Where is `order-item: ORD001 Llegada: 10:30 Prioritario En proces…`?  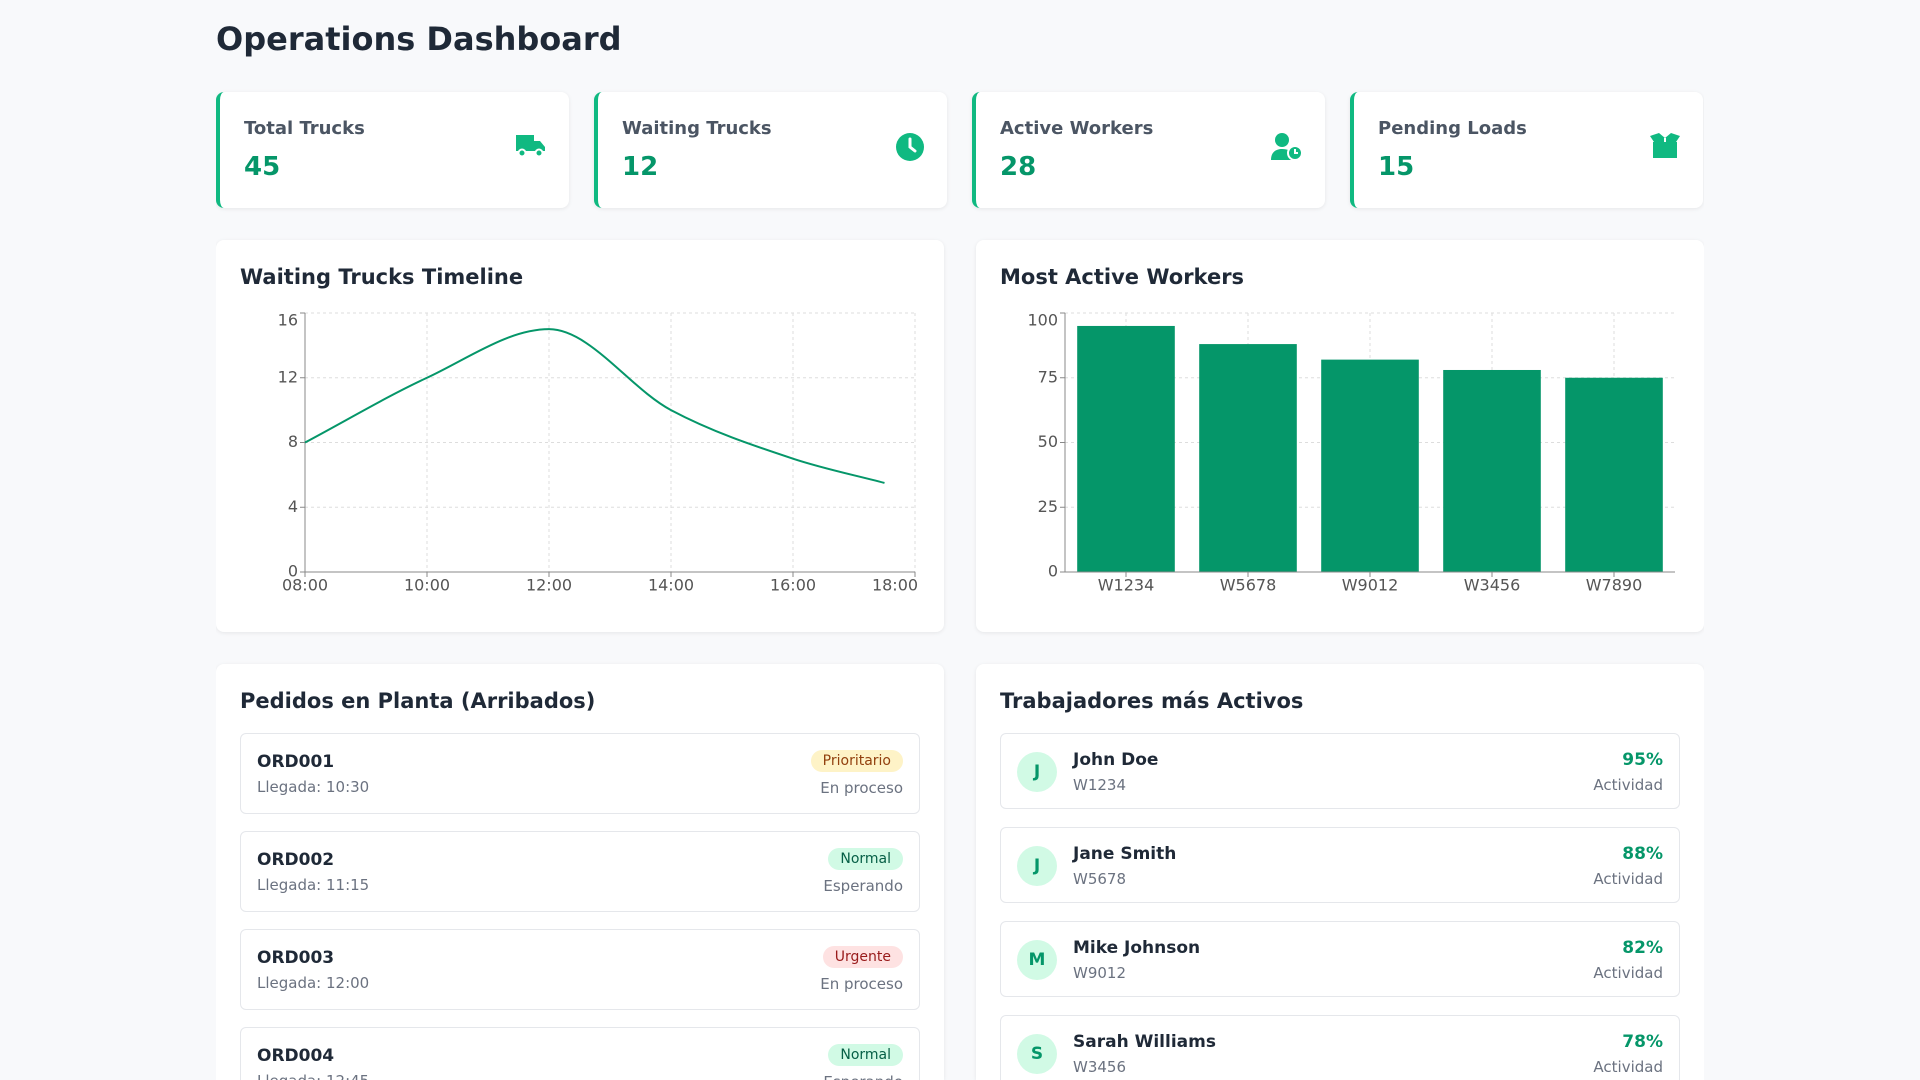 order-item: ORD001 Llegada: 10:30 Prioritario En proces… is located at coordinates (580, 773).